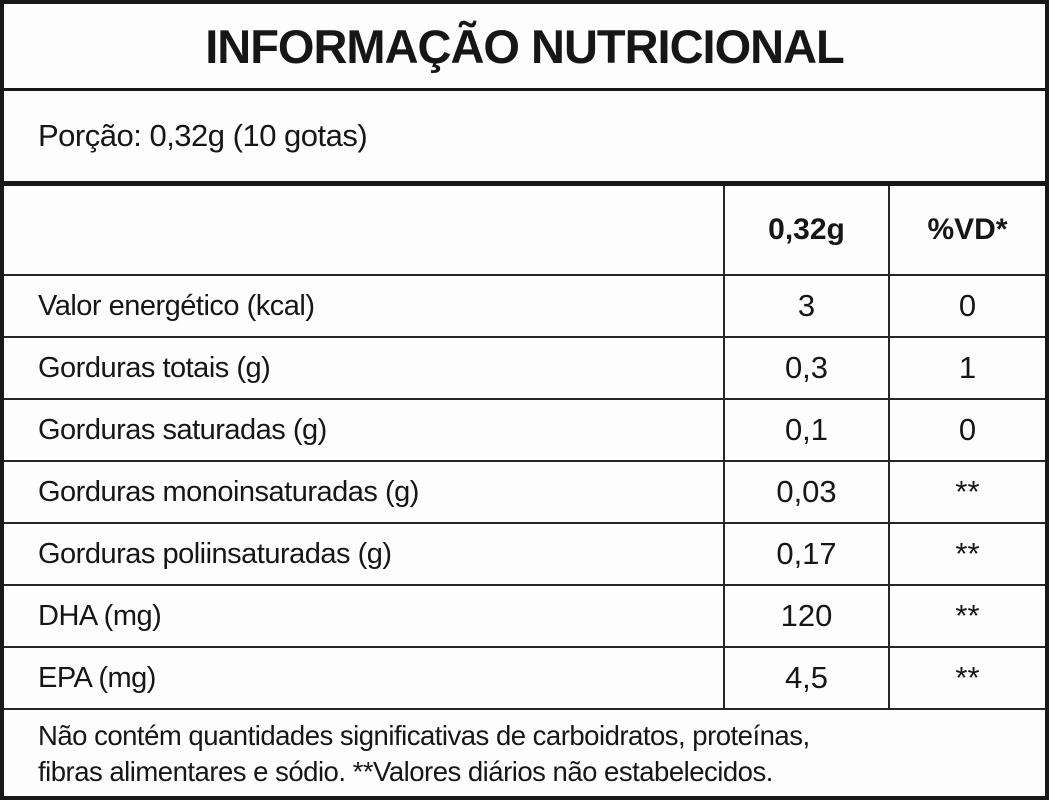  Describe the element at coordinates (524, 431) in the screenshot. I see `table-row: Gorduras saturadas (g) 0,1 0` at that location.